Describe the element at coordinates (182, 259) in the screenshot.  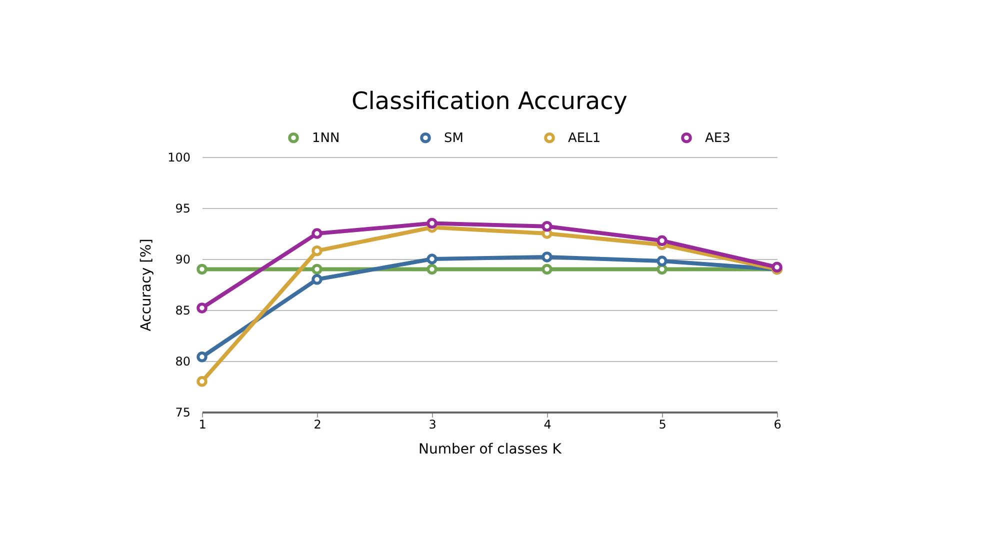
I see `y-tick-label: 90` at that location.